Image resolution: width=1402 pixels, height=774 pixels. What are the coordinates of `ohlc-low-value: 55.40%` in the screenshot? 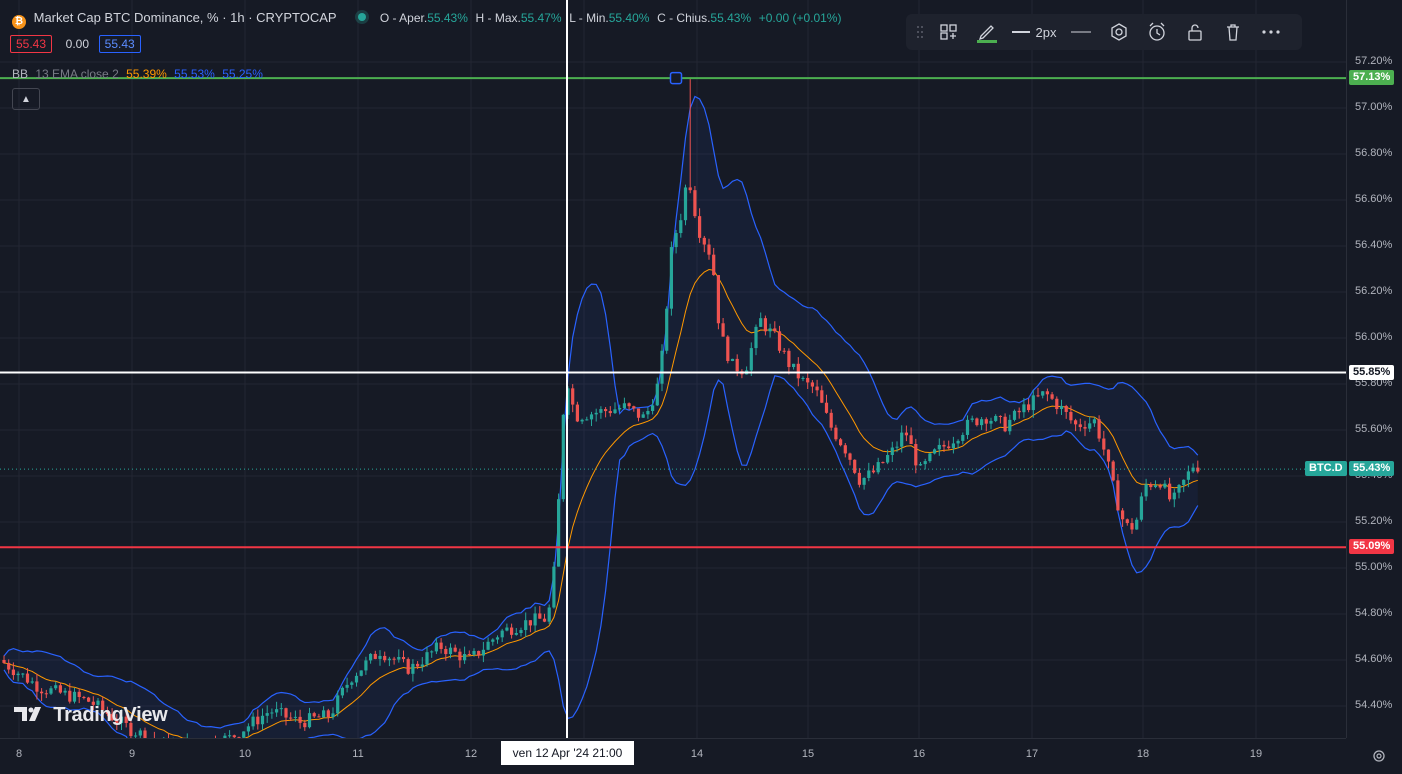 It's located at (629, 18).